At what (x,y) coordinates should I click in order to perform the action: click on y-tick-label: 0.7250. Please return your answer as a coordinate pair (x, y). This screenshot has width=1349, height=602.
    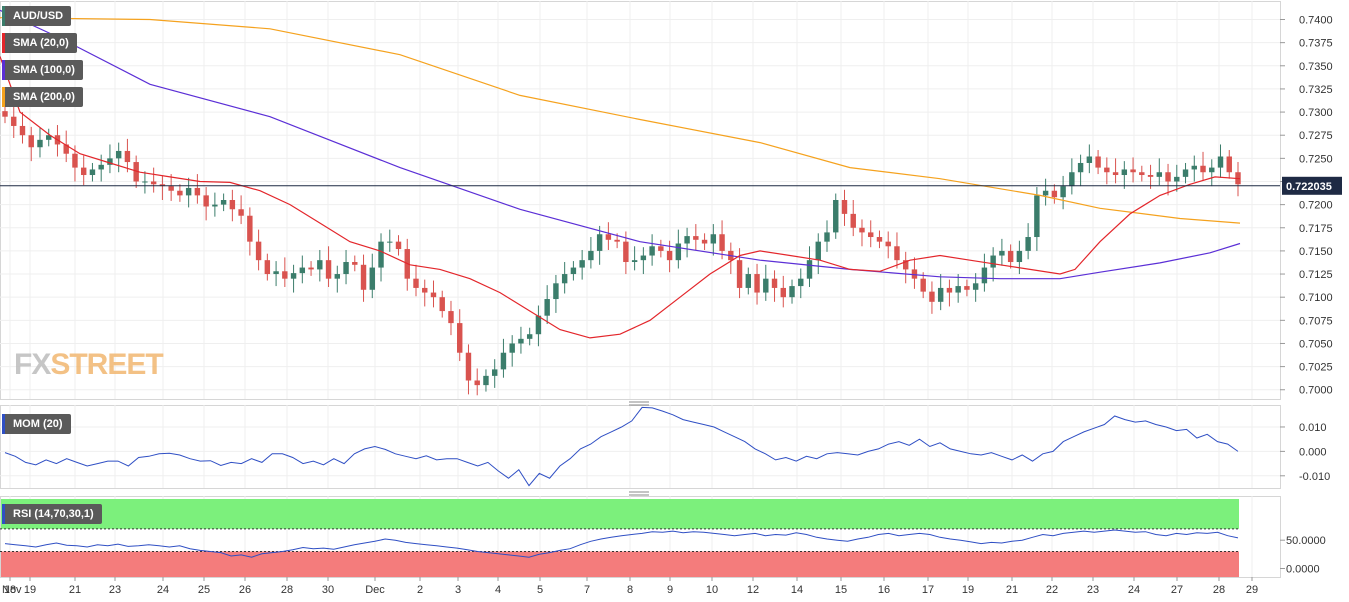
    Looking at the image, I should click on (1316, 159).